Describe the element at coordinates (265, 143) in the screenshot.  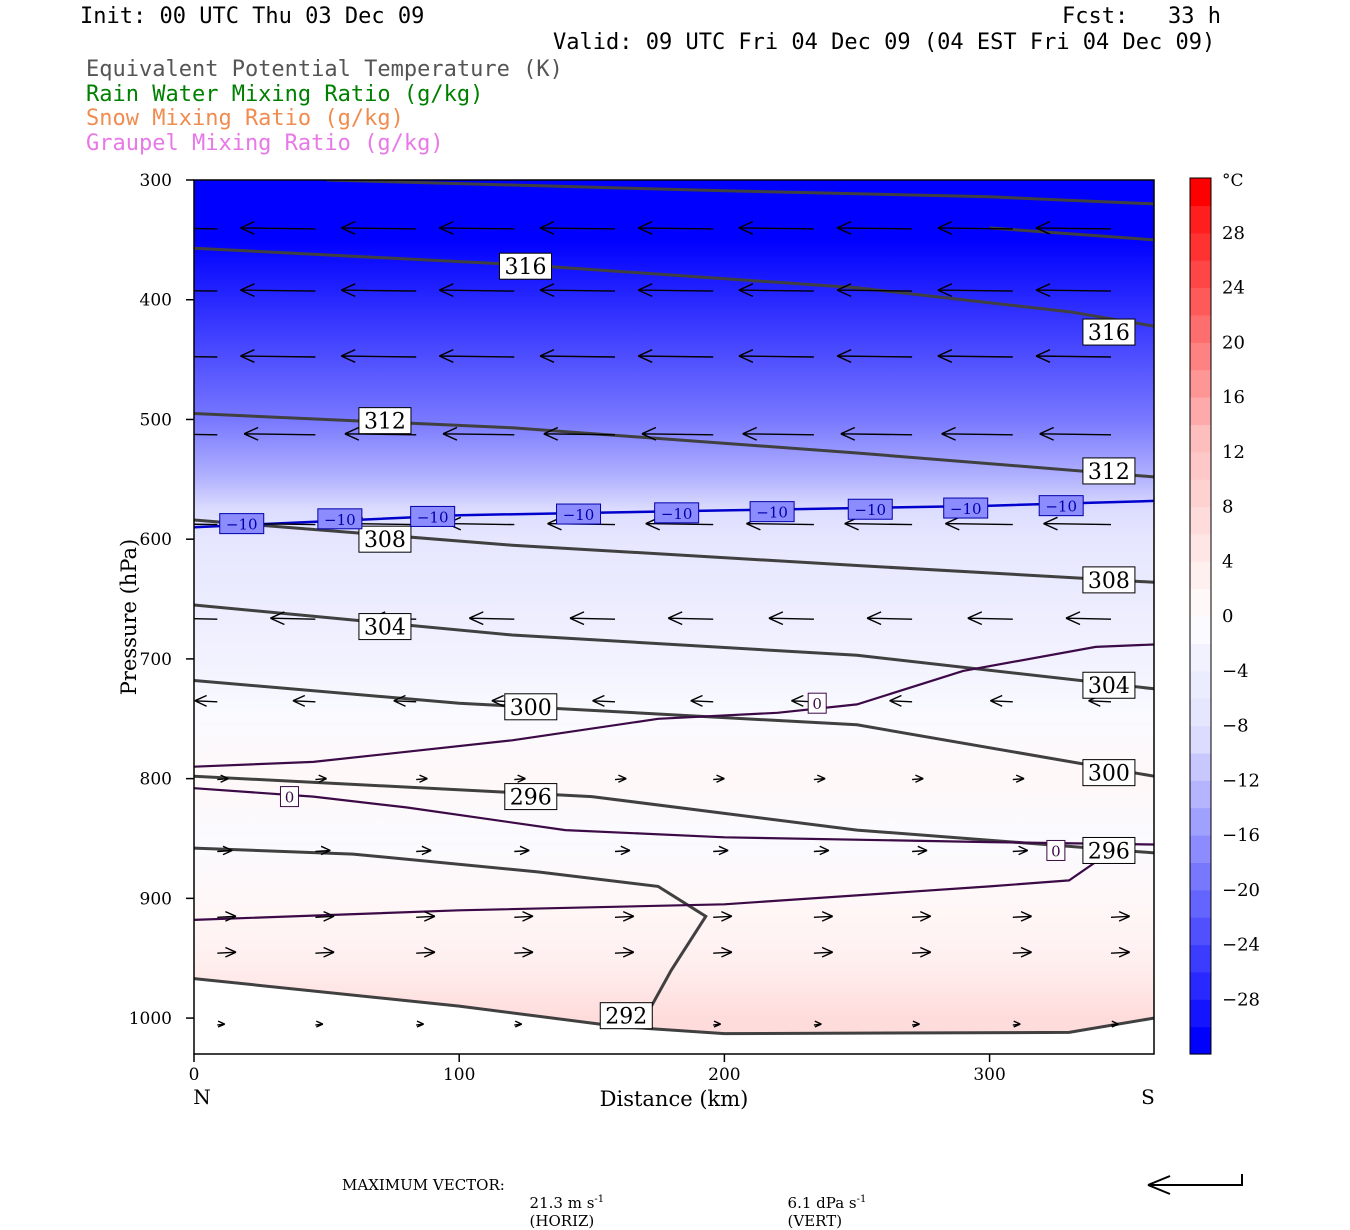
I see `legend-graupel: Graupel Mixing Ratio (g/kg)` at that location.